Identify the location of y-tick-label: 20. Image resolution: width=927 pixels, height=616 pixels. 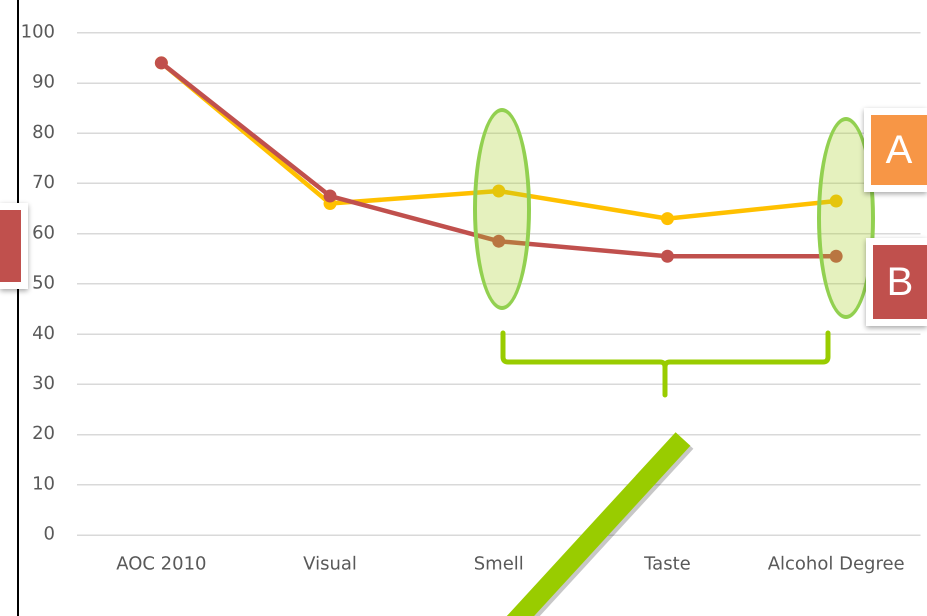
(43, 433).